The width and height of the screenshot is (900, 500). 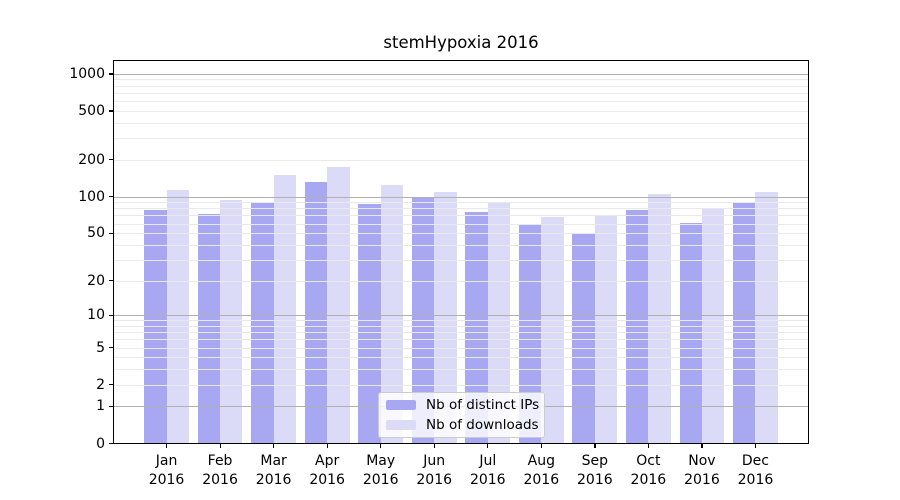 What do you see at coordinates (96, 315) in the screenshot?
I see `y-tick-label: 10` at bounding box center [96, 315].